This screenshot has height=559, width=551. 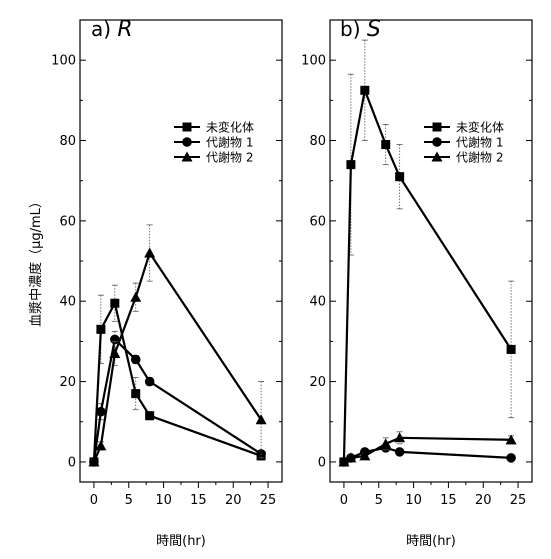 I want to click on panel-title-prefix: b), so click(x=353, y=29).